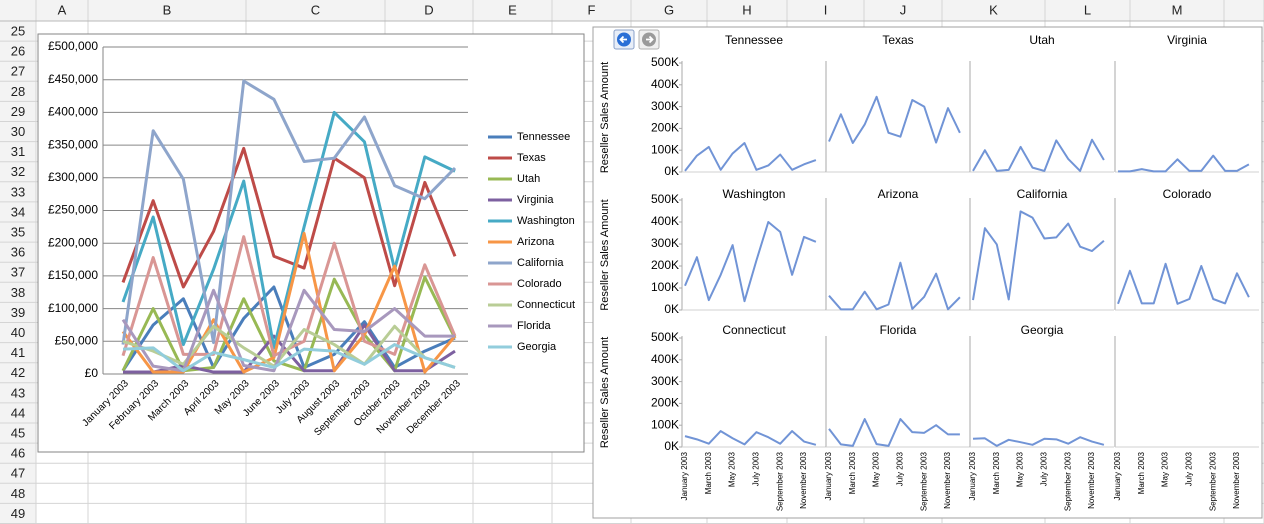 The width and height of the screenshot is (1264, 524). Describe the element at coordinates (73, 46) in the screenshot. I see `y-tick-label: £500,000` at that location.